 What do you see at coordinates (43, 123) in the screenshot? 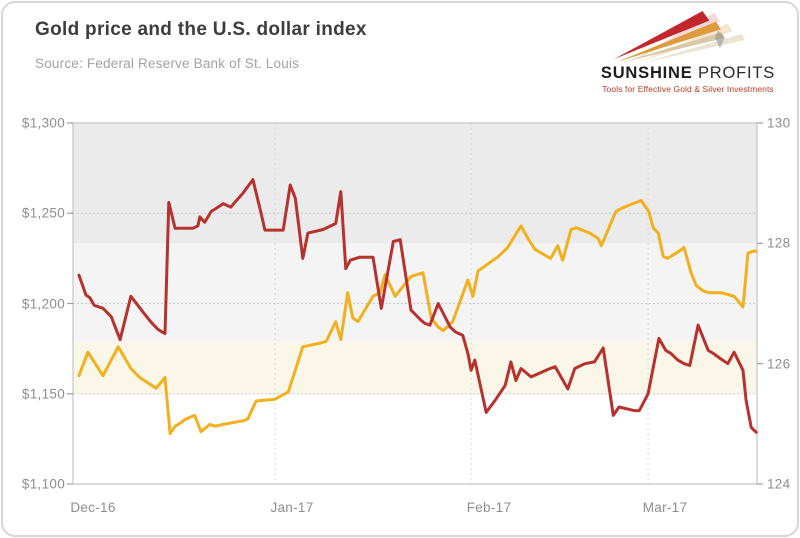
I see `left-axis-tick-1300: $1,300` at bounding box center [43, 123].